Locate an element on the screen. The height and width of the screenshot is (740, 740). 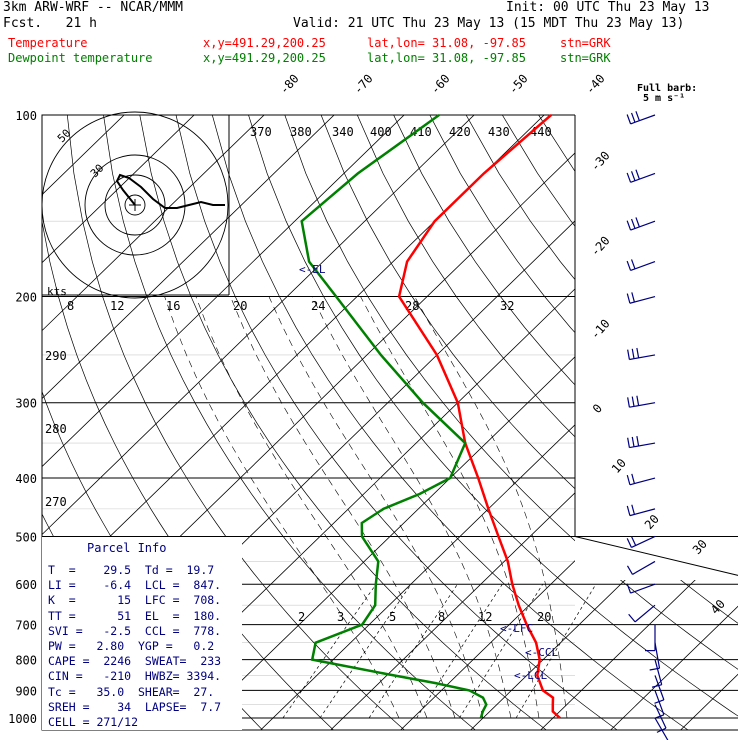
mixing-ratio-label: 3 is located at coordinates (340, 617).